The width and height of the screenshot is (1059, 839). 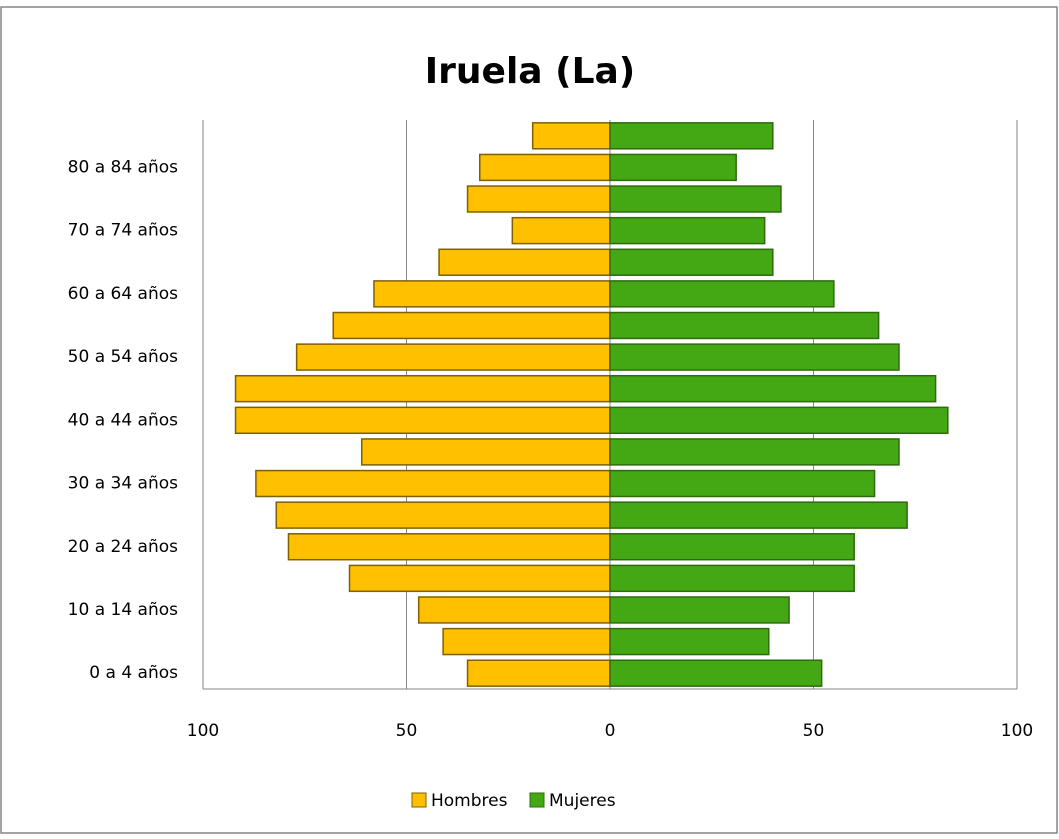 What do you see at coordinates (133, 673) in the screenshot?
I see `y-tick-label: 0 a 4 años` at bounding box center [133, 673].